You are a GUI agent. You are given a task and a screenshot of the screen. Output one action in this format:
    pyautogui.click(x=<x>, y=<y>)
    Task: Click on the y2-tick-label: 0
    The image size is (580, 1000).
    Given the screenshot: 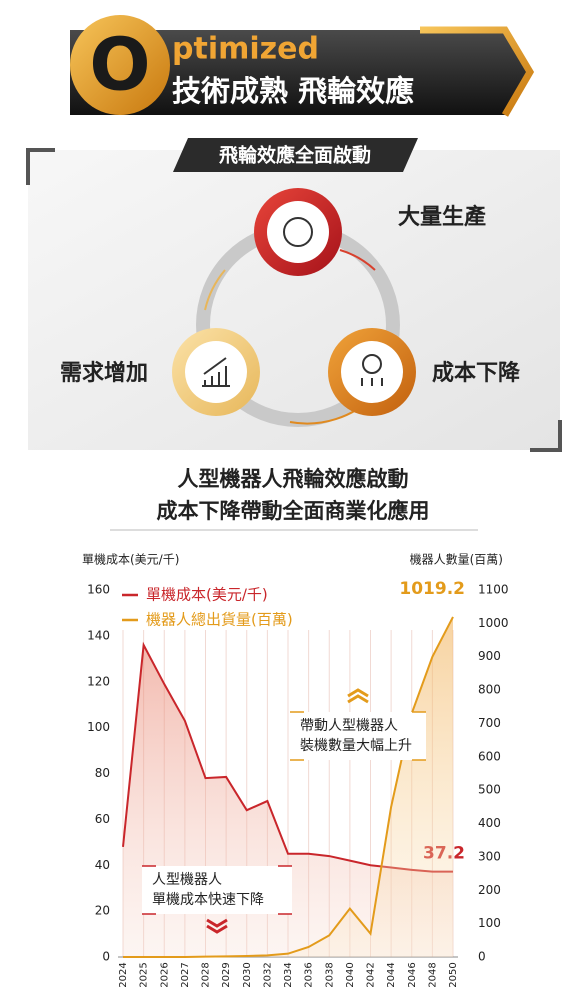 What is the action you would take?
    pyautogui.click(x=482, y=957)
    